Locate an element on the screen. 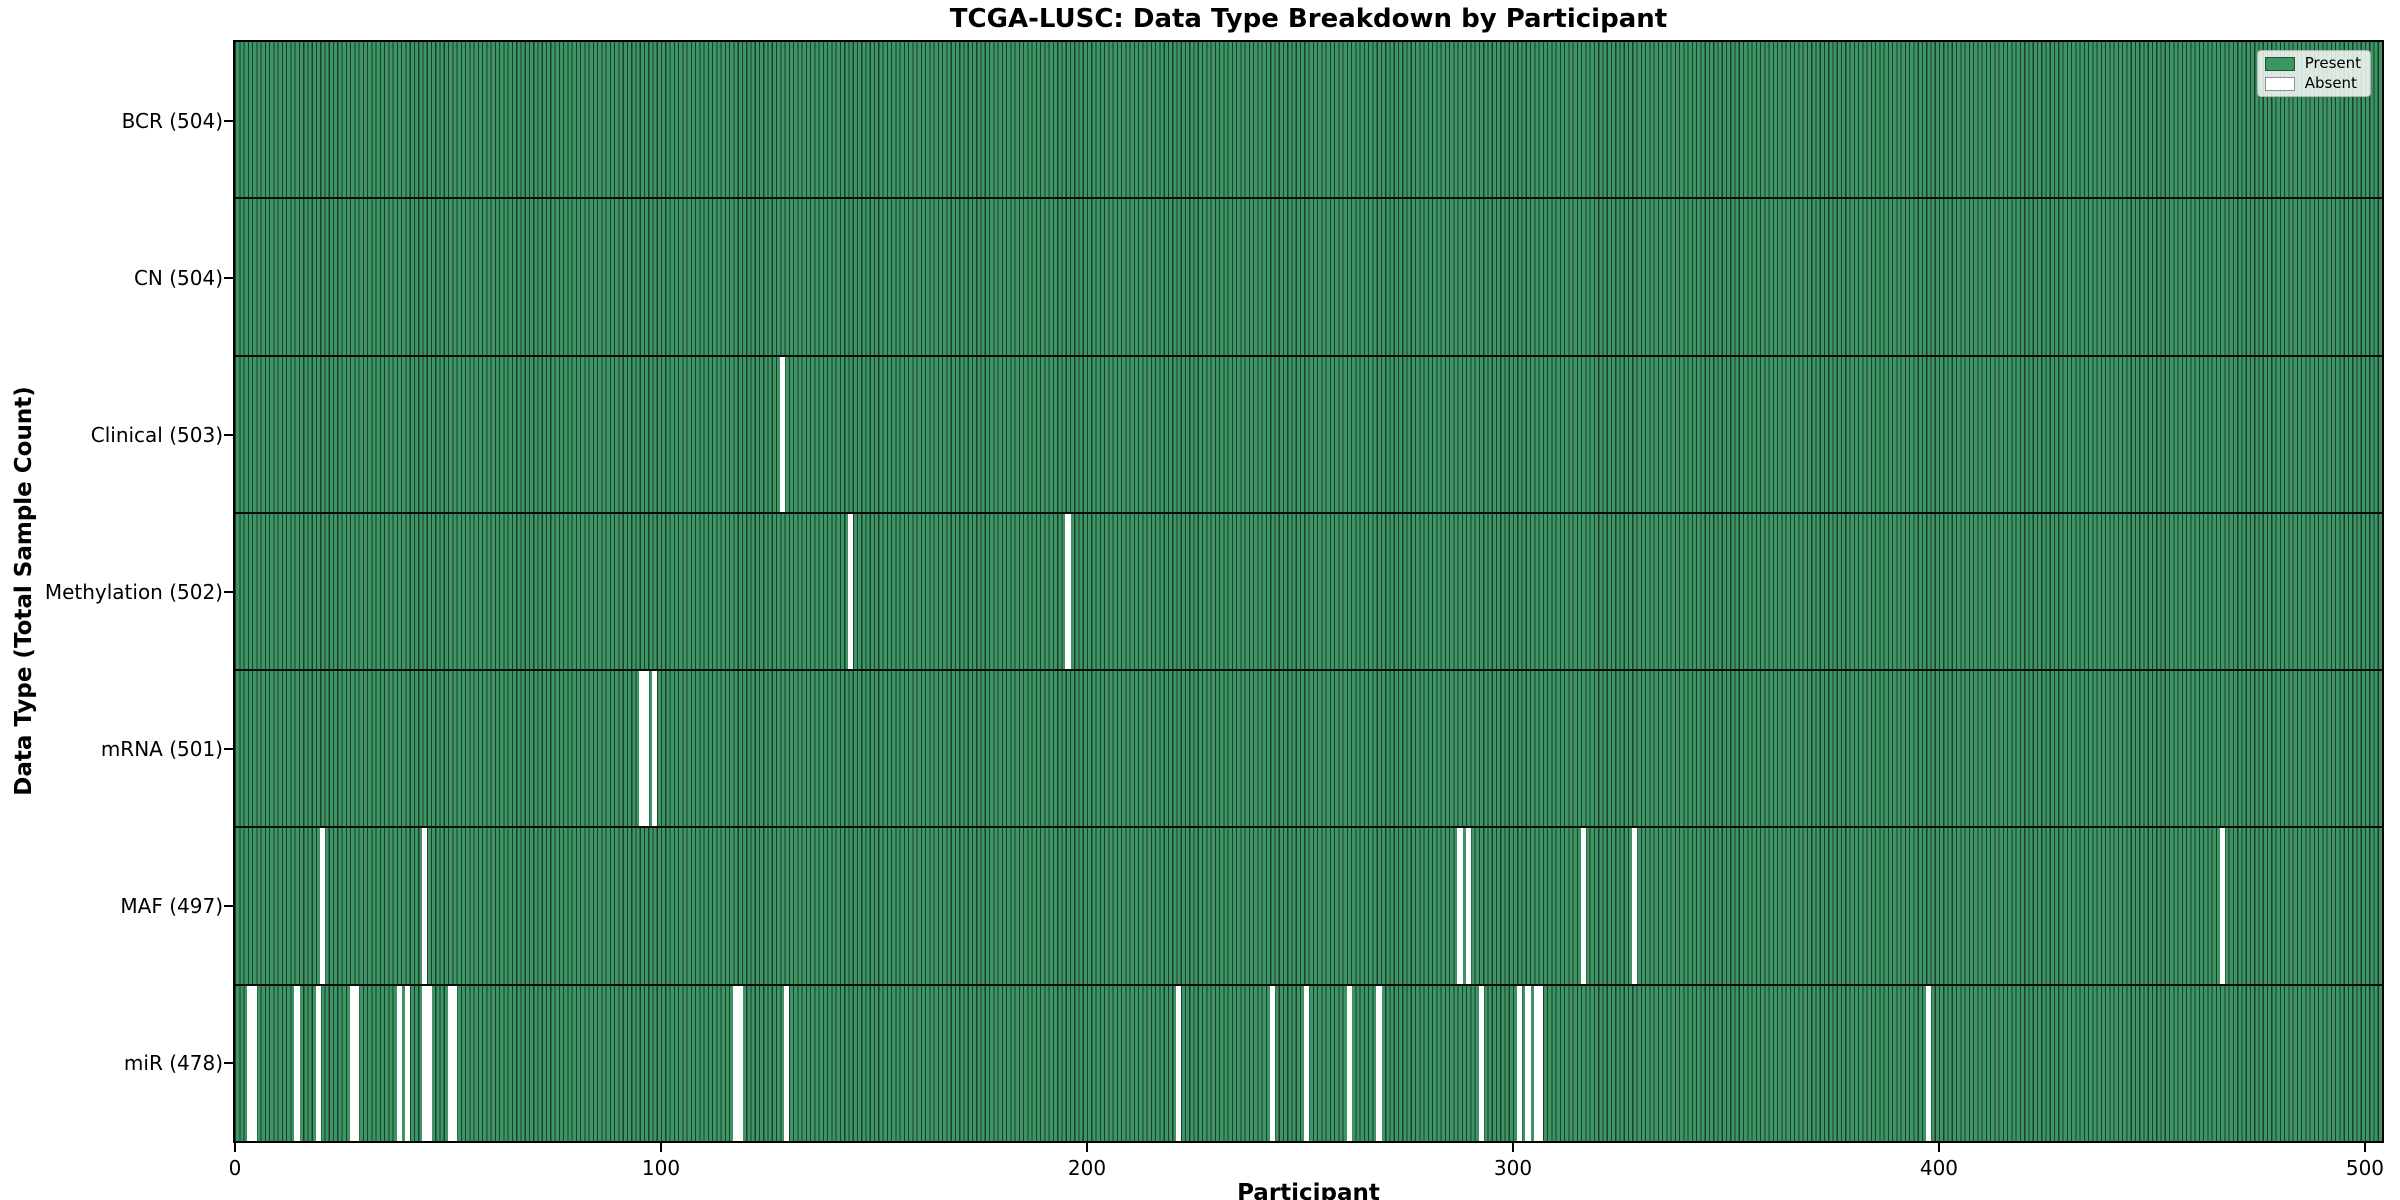 This screenshot has width=2400, height=1200. x-axis-label: Participant is located at coordinates (1308, 1190).